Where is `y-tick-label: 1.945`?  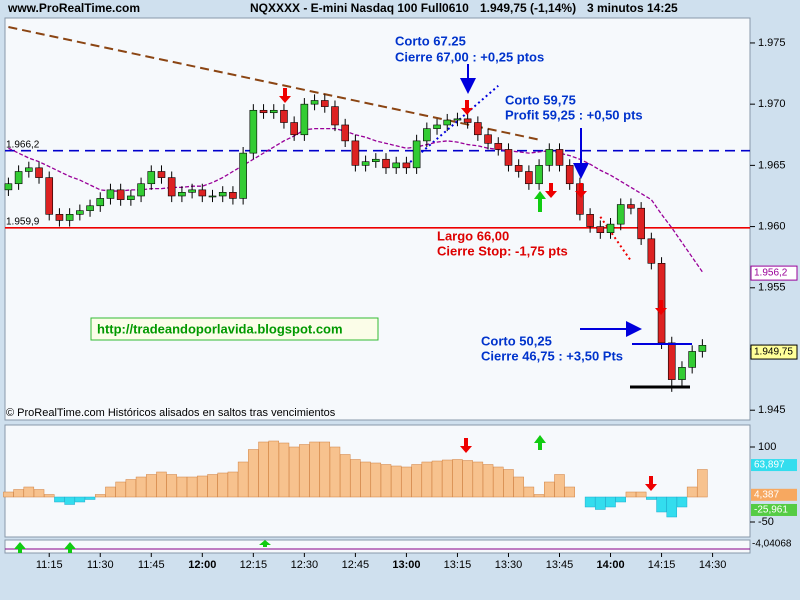
y-tick-label: 1.945 is located at coordinates (772, 410).